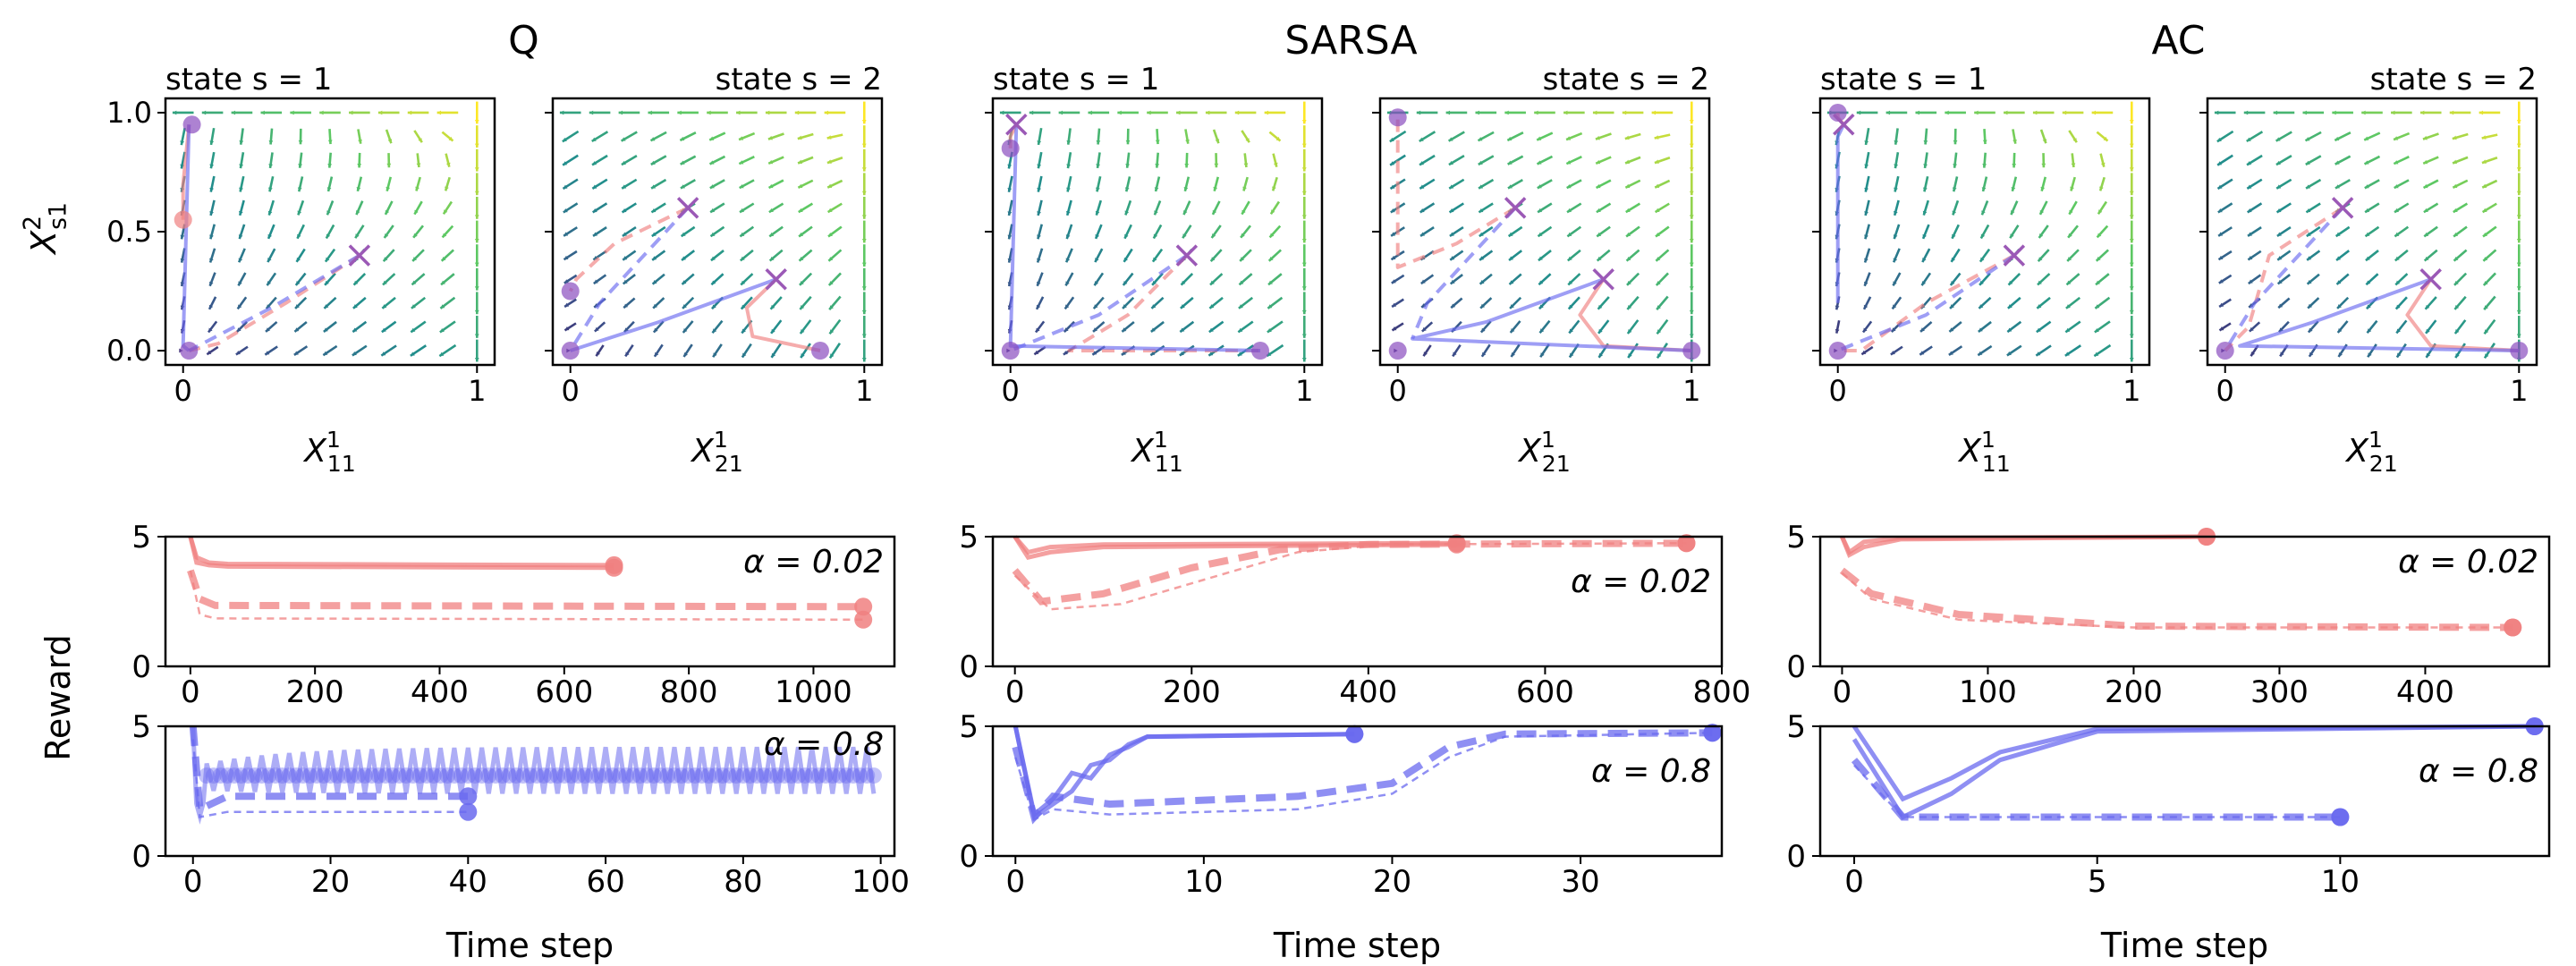 This screenshot has height=966, width=2576. I want to click on alpha-annotation: α = 0.8, so click(824, 744).